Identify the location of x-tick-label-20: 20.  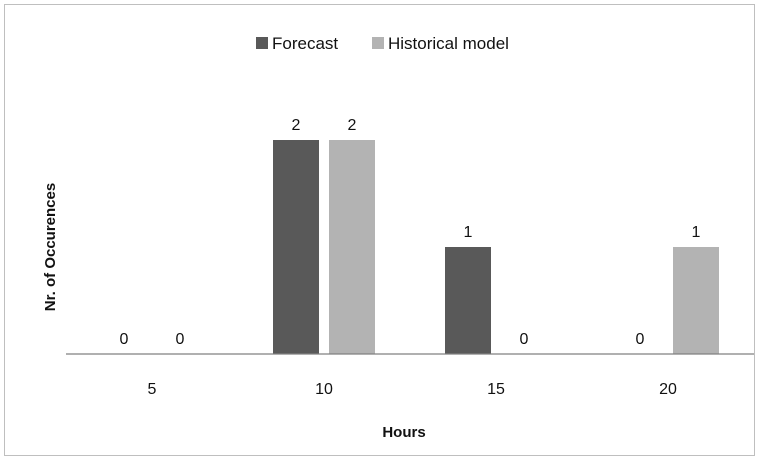
(668, 389).